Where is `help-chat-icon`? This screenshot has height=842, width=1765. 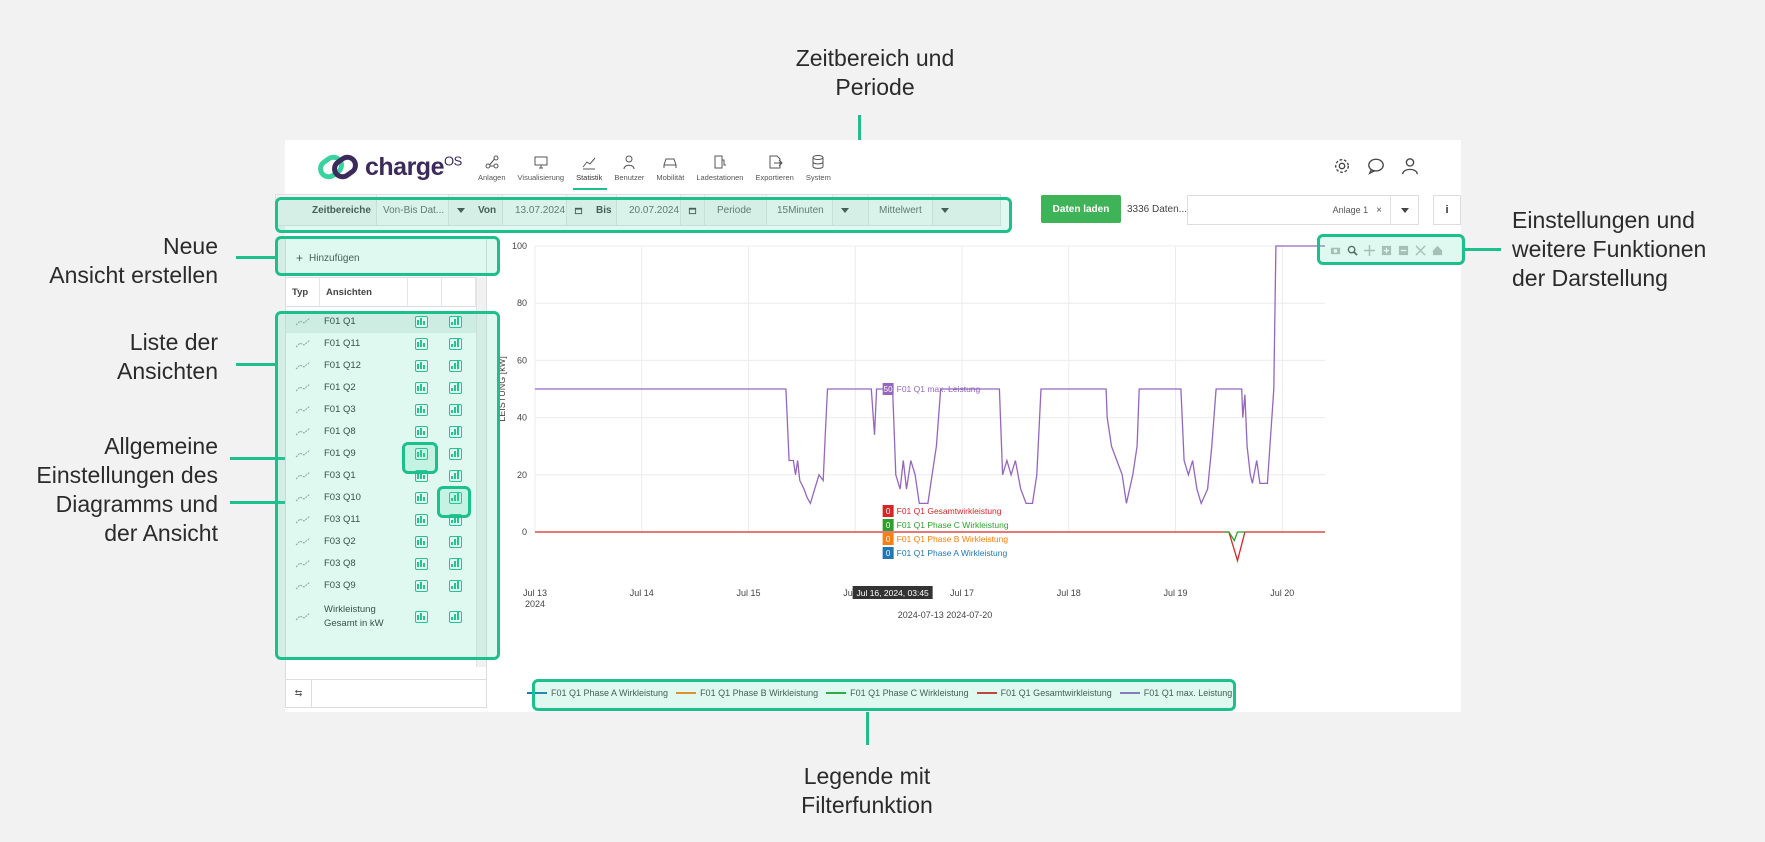
help-chat-icon is located at coordinates (1376, 166).